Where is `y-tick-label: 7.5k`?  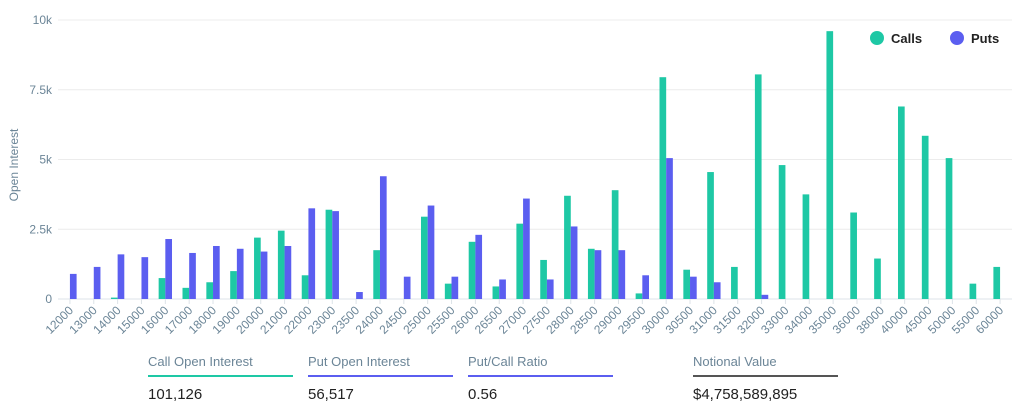 y-tick-label: 7.5k is located at coordinates (41, 90).